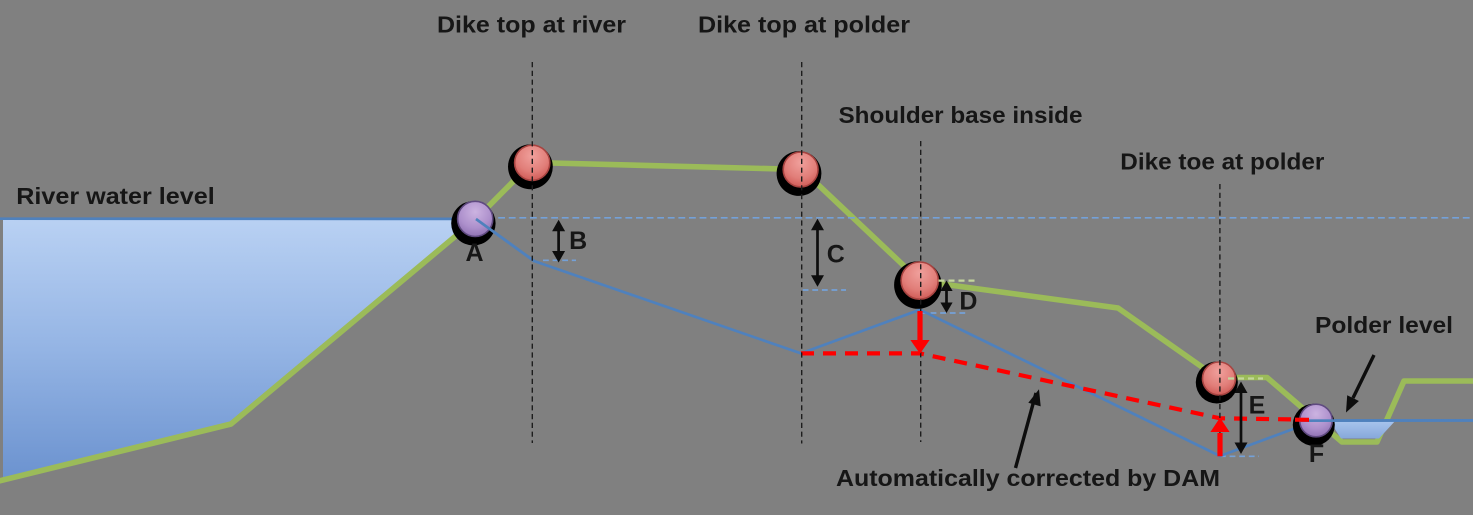 The width and height of the screenshot is (1473, 515). Describe the element at coordinates (1384, 325) in the screenshot. I see `svg-text: Polder level` at that location.